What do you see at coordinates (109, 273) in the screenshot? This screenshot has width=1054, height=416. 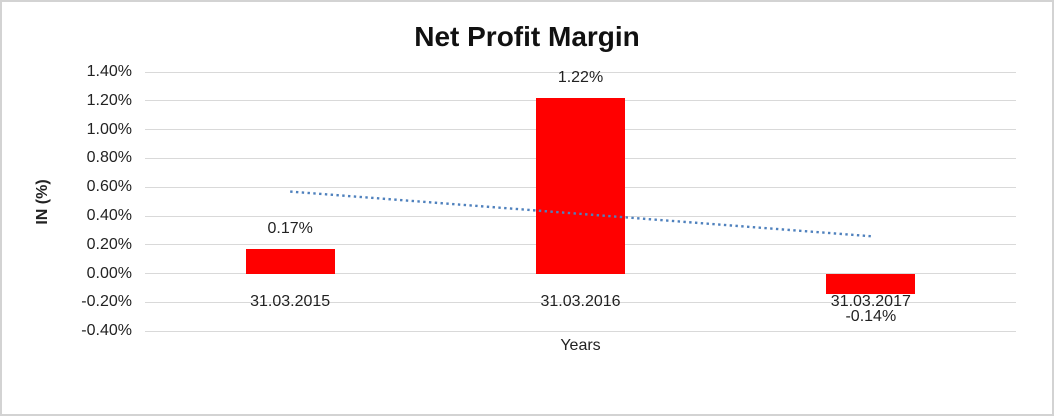 I see `y-tick-label: 0.00%` at bounding box center [109, 273].